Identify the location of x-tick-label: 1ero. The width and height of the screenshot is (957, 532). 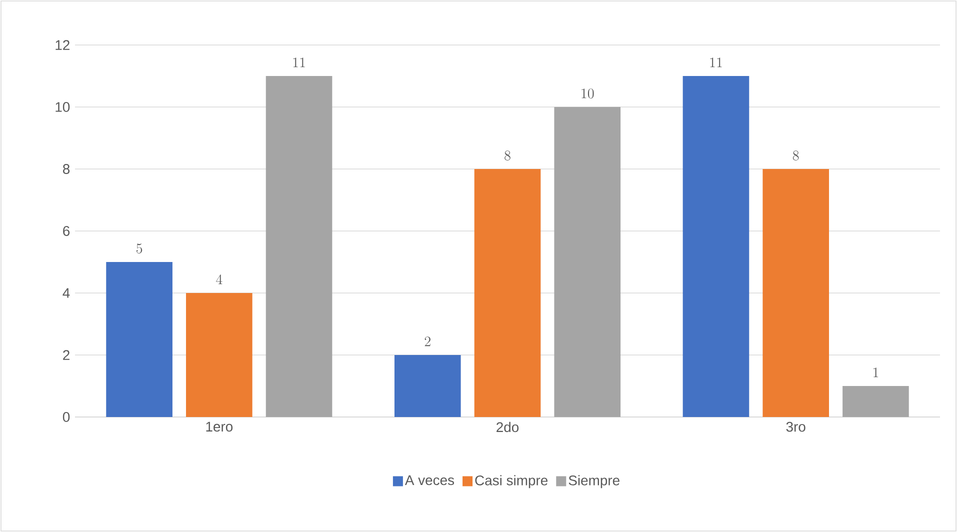
(219, 427).